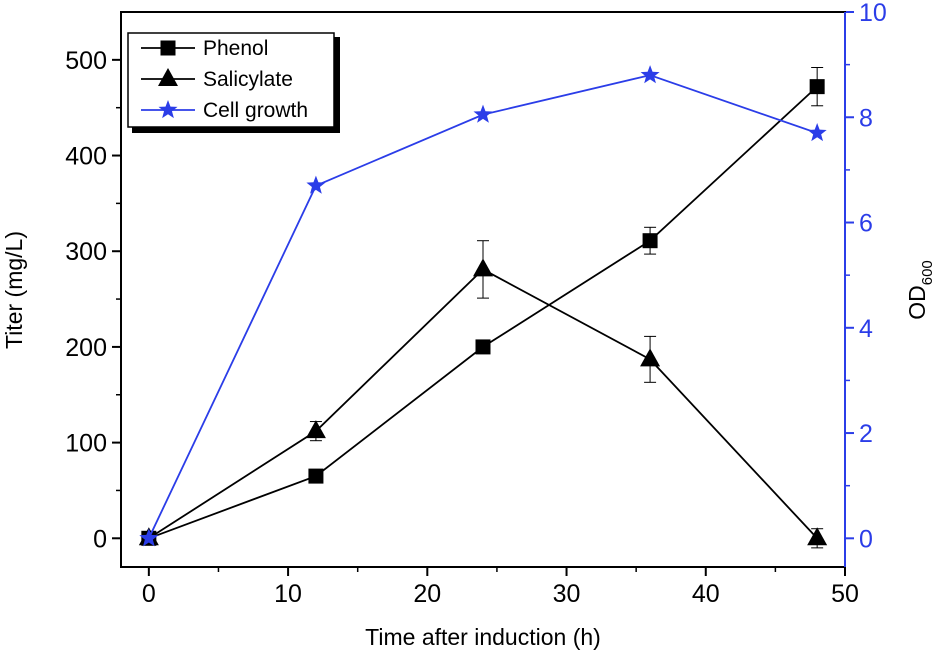 The height and width of the screenshot is (657, 945). I want to click on legend-marker-salicylate, so click(168, 77).